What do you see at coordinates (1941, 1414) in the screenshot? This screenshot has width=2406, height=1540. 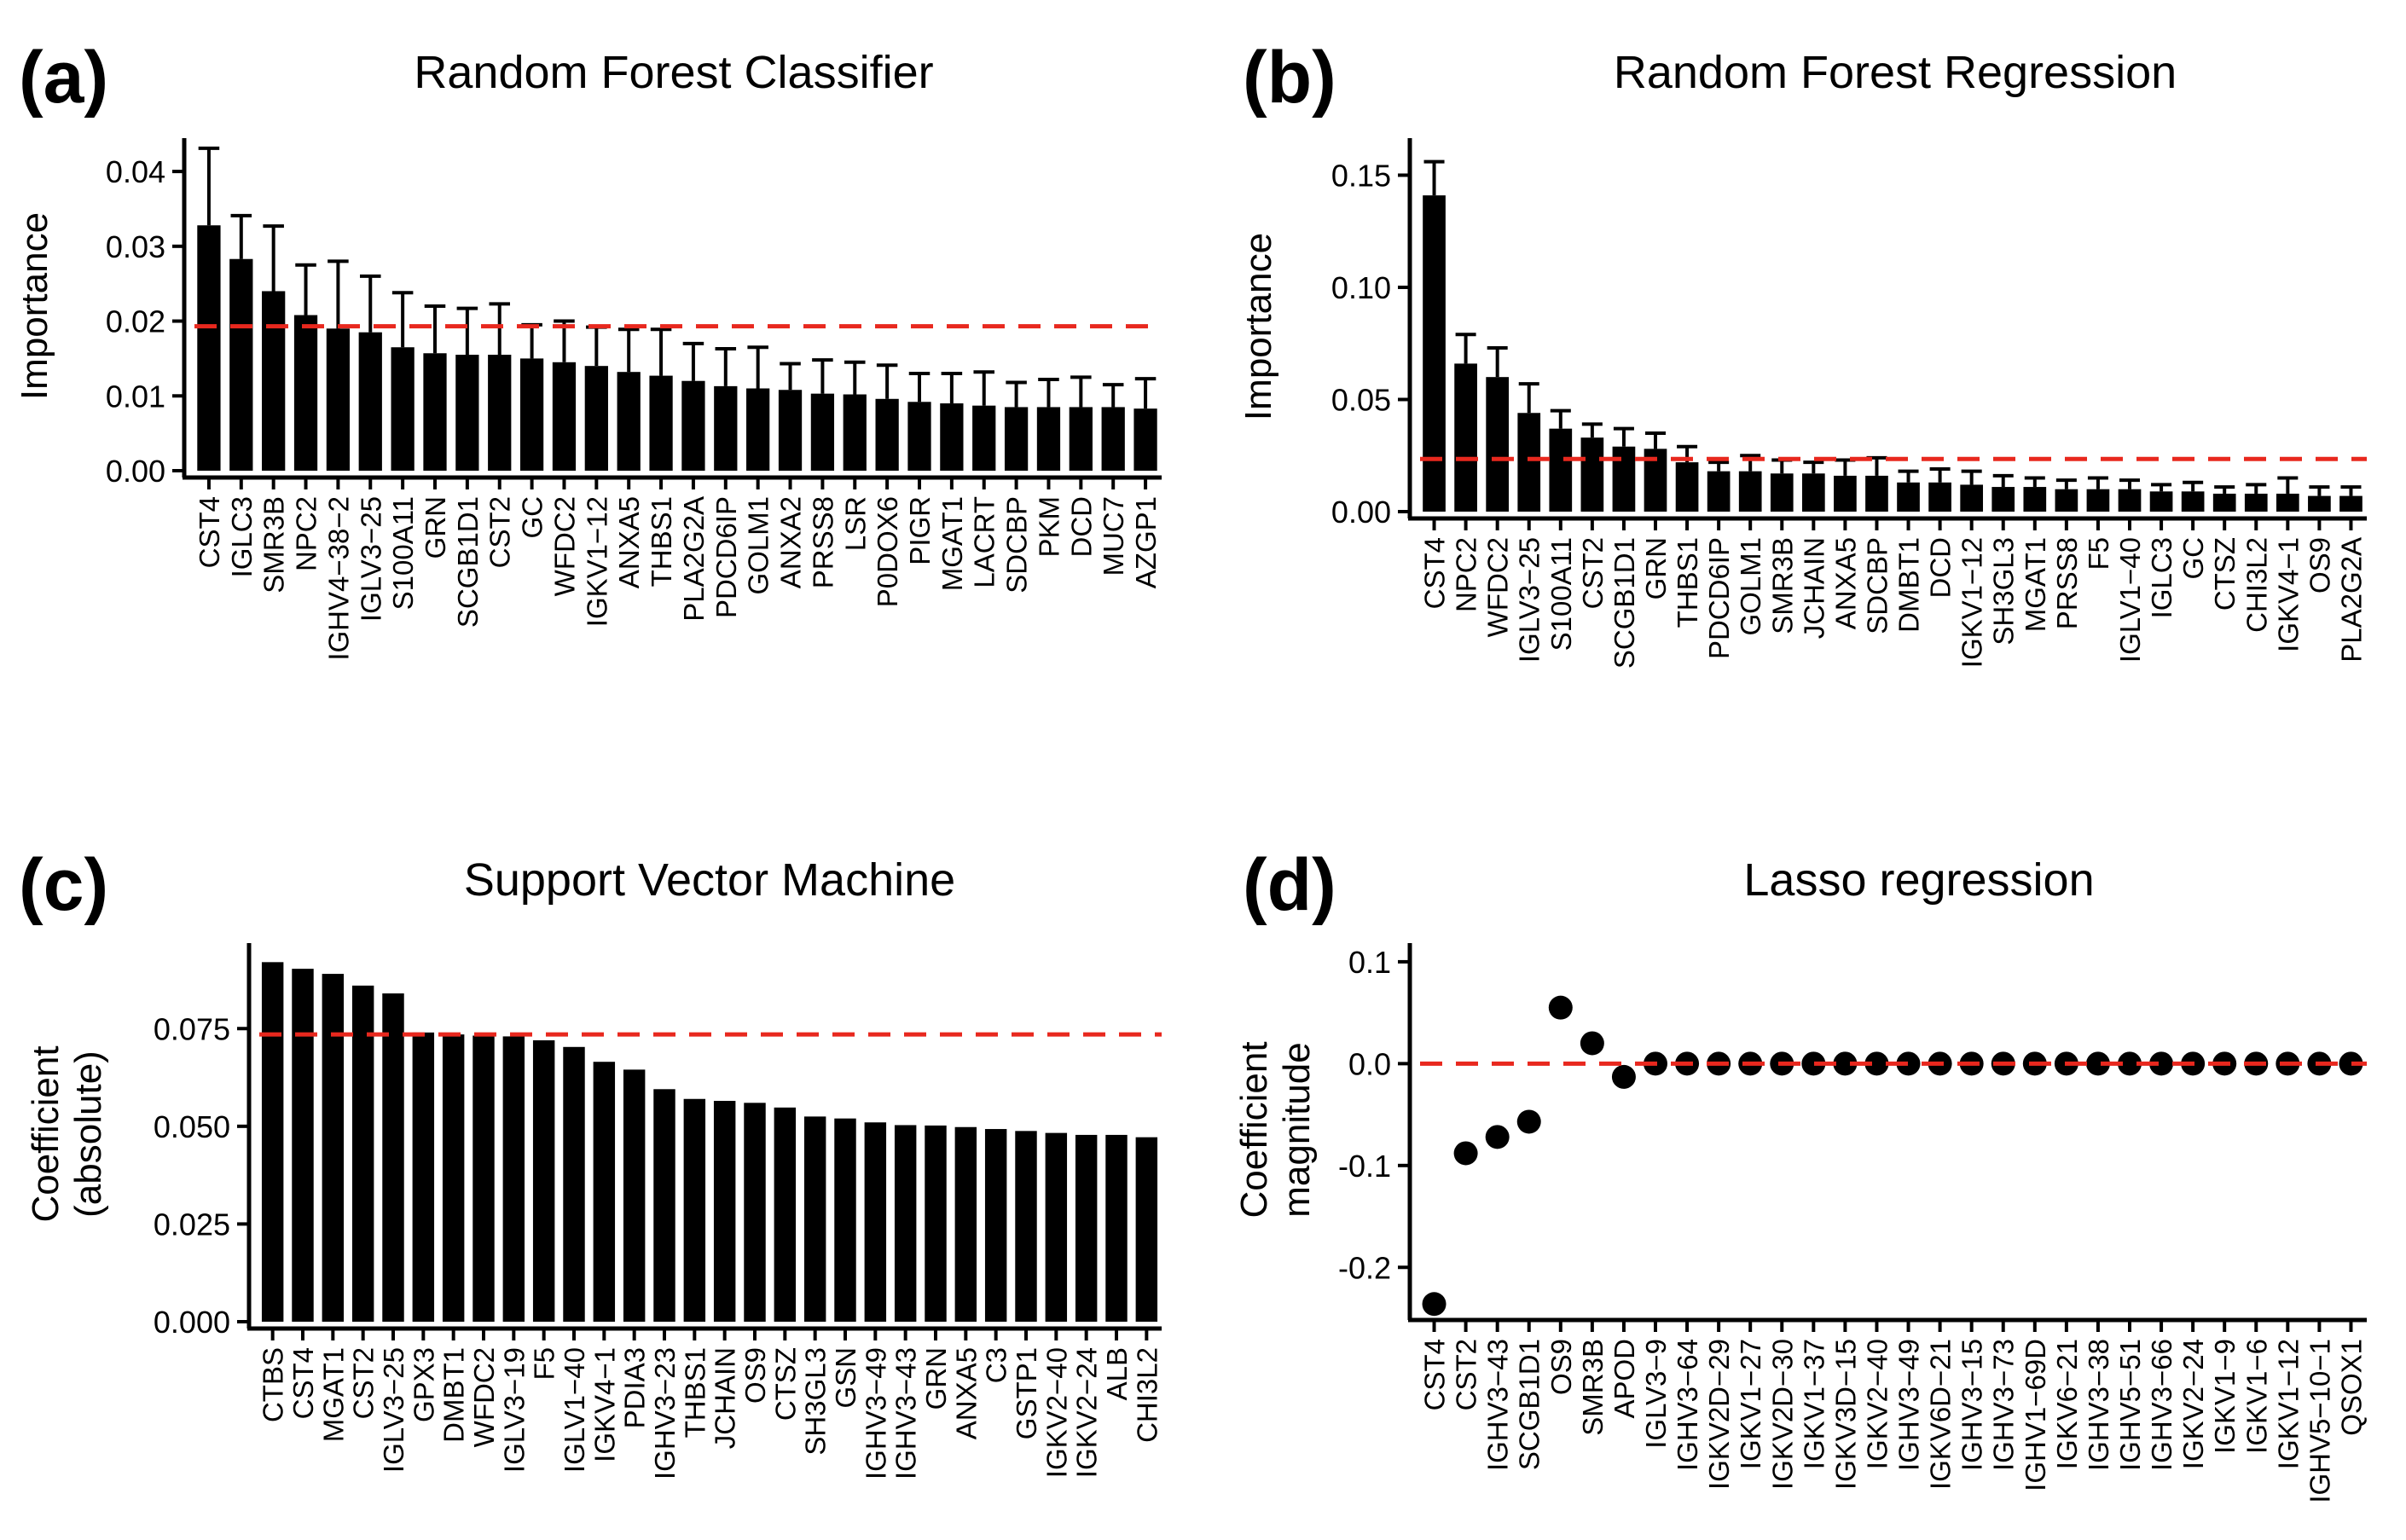 I see `chart-d-x-tick-label: IGKV6D−21` at bounding box center [1941, 1414].